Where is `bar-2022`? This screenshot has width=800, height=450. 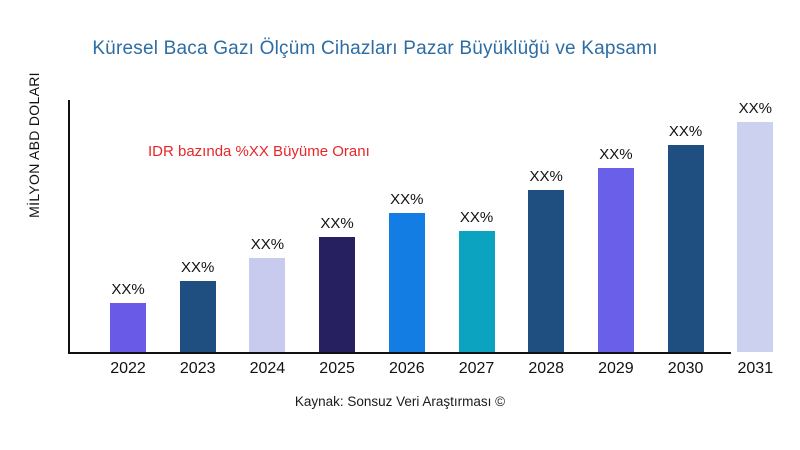
bar-2022 is located at coordinates (128, 327).